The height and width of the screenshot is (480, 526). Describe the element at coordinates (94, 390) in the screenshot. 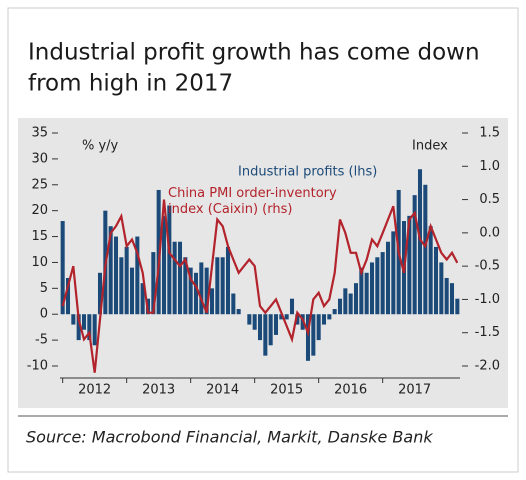

I see `x-tick-label: 2012` at that location.